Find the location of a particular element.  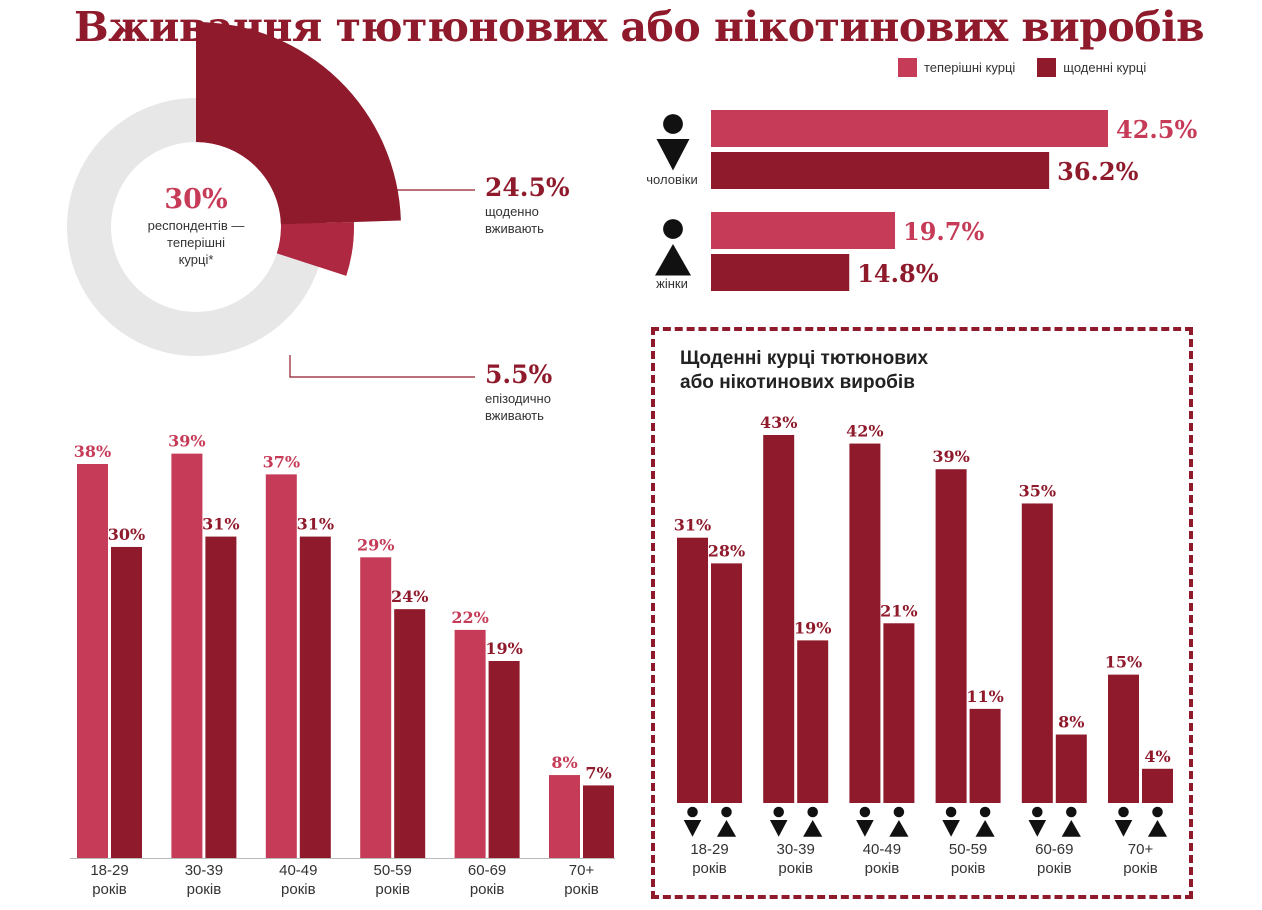

male-icon-1-body is located at coordinates (778, 828).